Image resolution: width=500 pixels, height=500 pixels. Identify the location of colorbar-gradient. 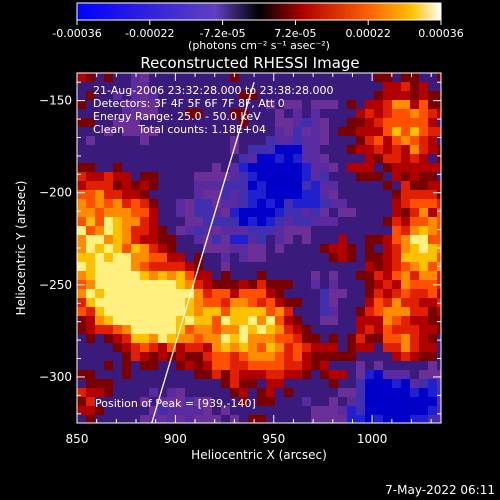
(259, 11).